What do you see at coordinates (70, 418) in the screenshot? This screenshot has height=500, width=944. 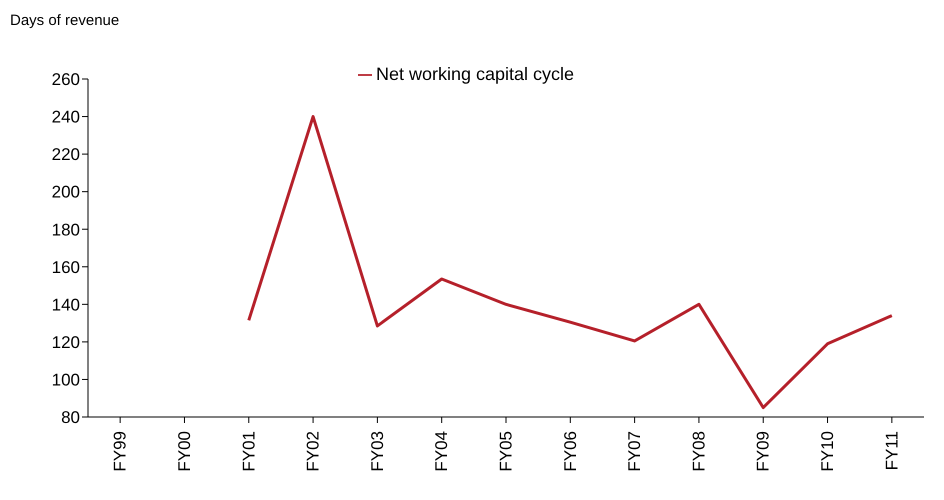 I see `y-tick-label: 80` at bounding box center [70, 418].